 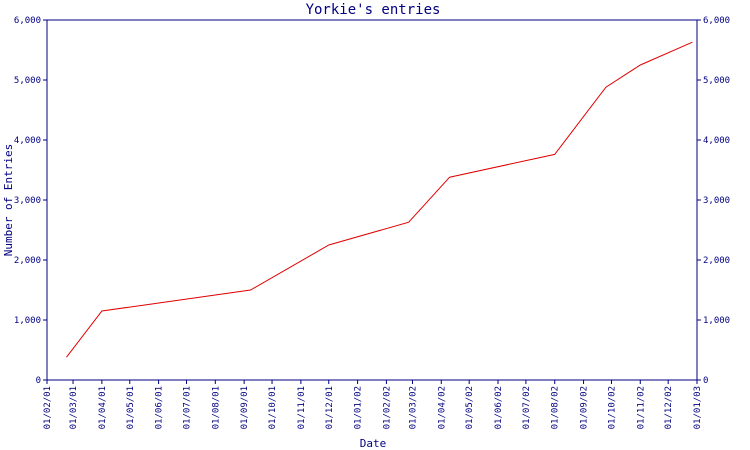 I want to click on x-tick-label: 01/12/01, so click(x=330, y=407).